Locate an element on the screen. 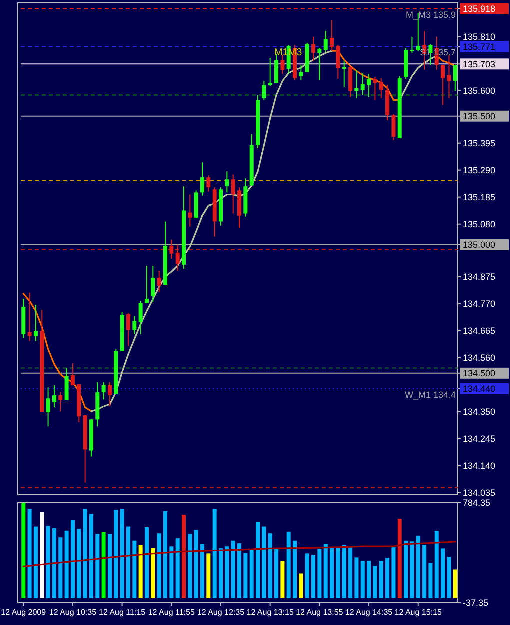 This screenshot has width=510, height=625. x-tick-label: 12 Aug 2009 is located at coordinates (24, 612).